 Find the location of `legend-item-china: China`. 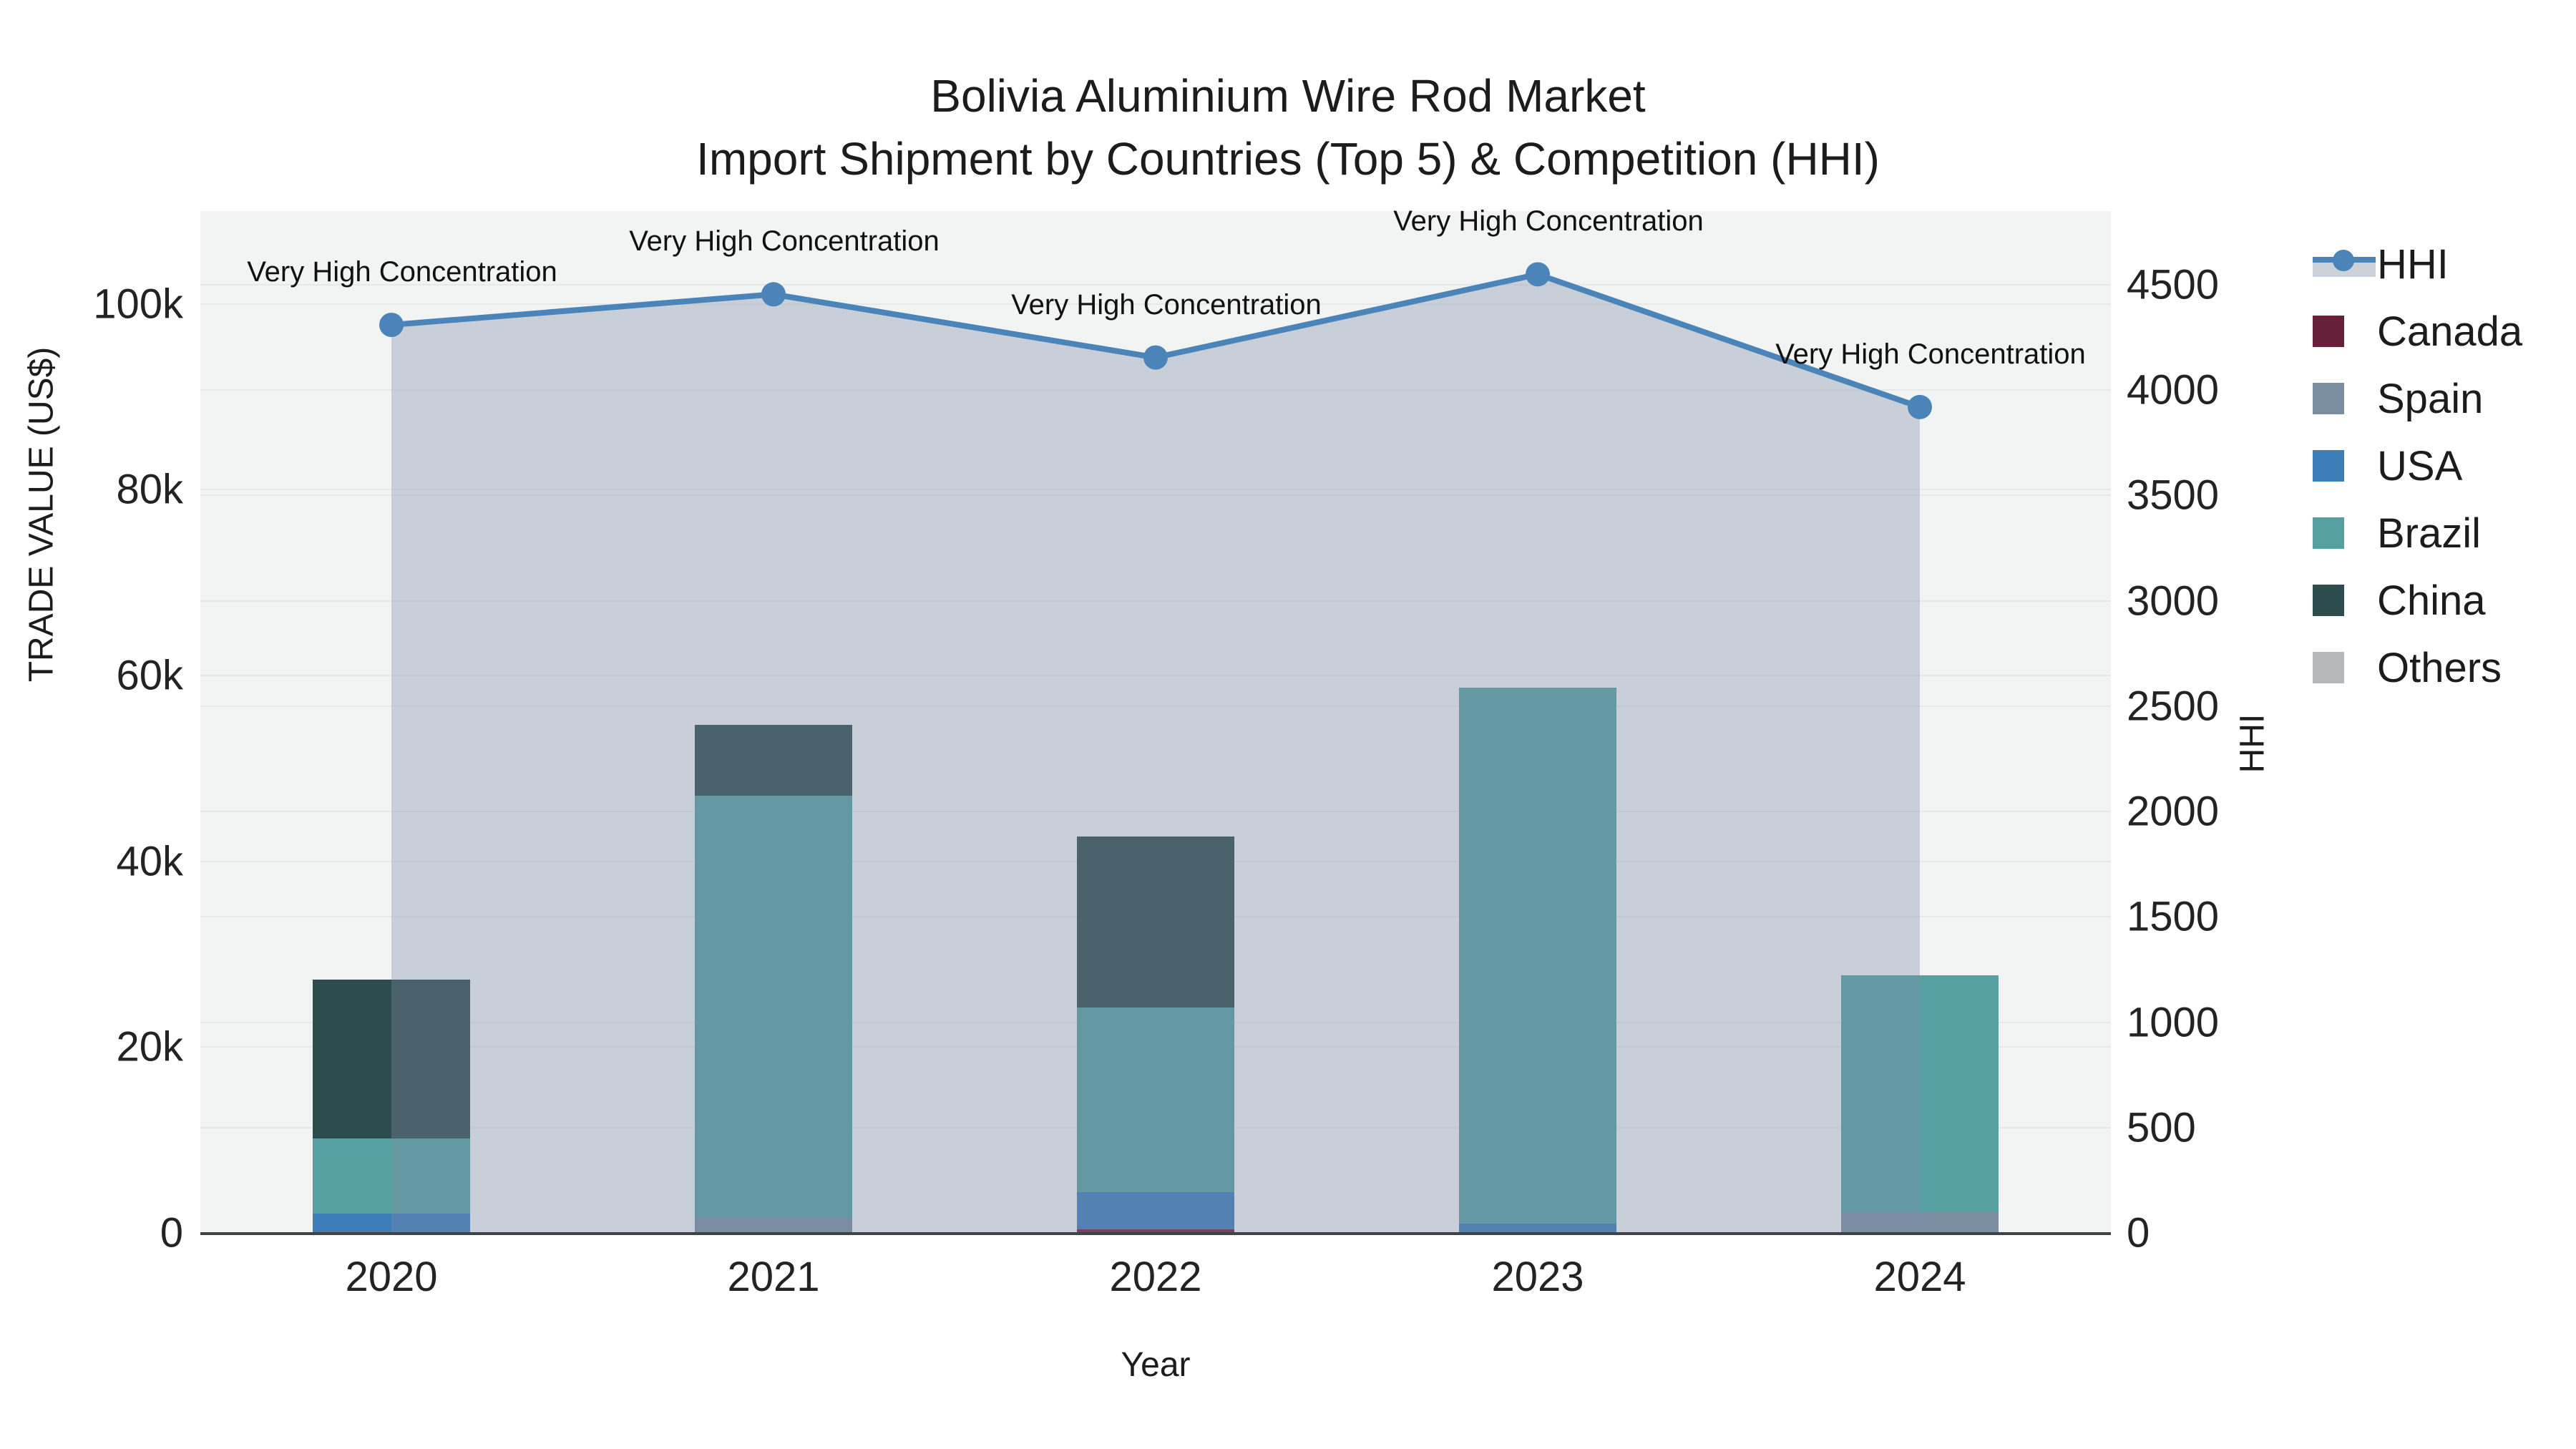

legend-item-china: China is located at coordinates (2417, 600).